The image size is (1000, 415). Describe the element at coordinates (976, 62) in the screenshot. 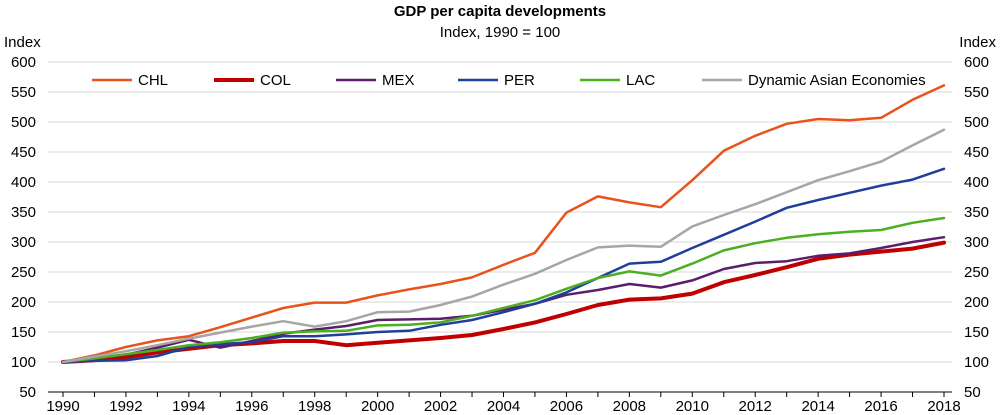

I see `y-tick-label-right: 600` at that location.